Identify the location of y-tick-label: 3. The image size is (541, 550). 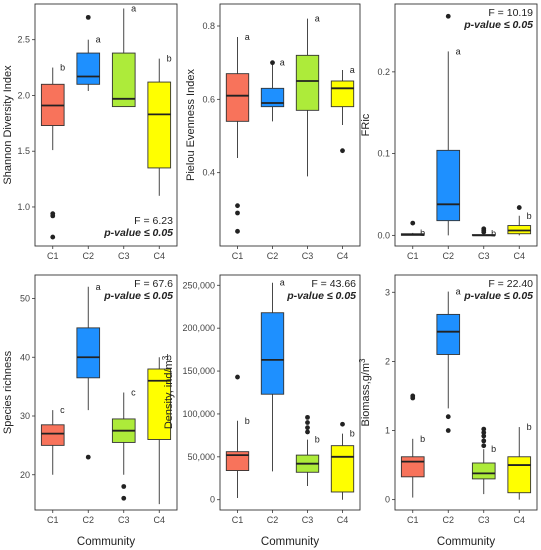
(387, 292).